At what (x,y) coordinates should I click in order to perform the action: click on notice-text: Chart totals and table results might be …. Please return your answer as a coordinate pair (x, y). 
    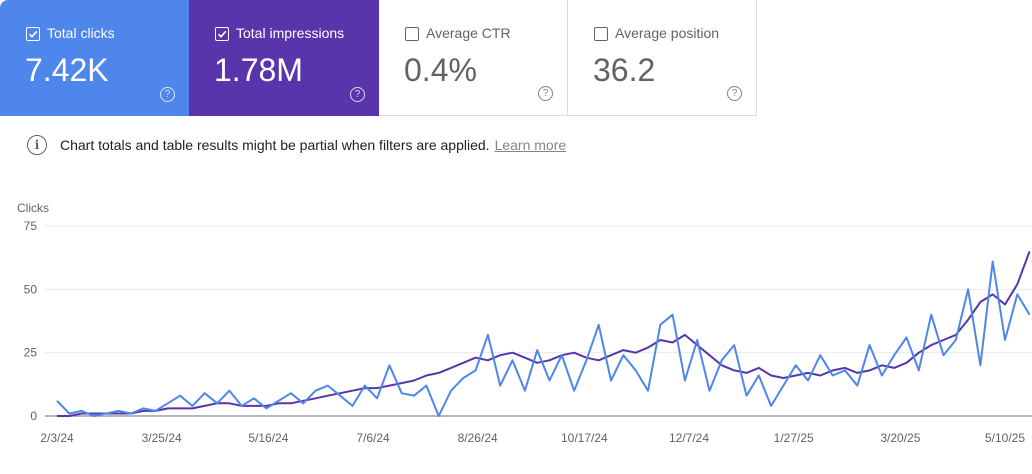
    Looking at the image, I should click on (275, 145).